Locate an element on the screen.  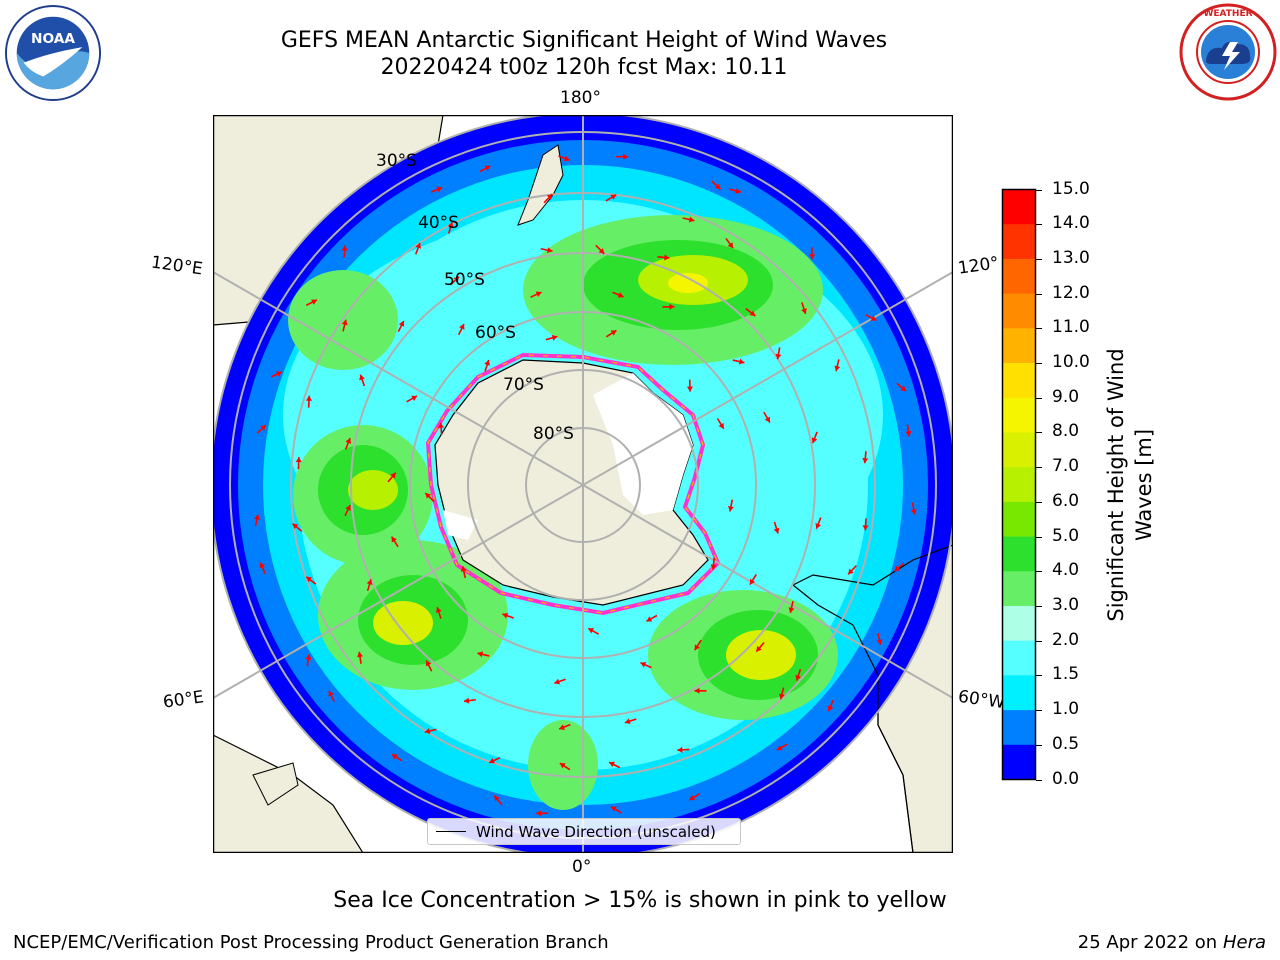
colorbar-tick-label: 2.0 is located at coordinates (1066, 639).